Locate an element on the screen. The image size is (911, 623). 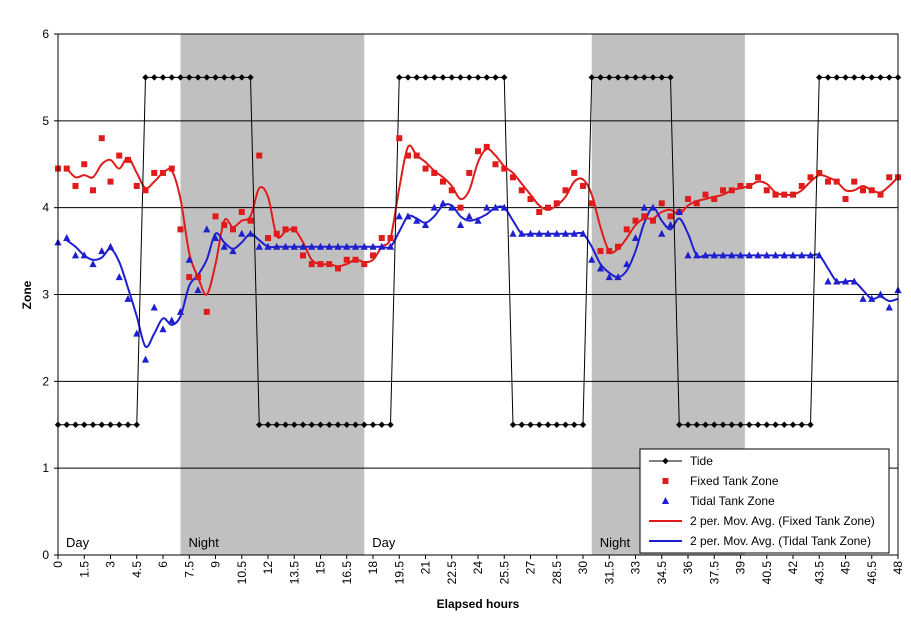
x-tick-label: 30 is located at coordinates (583, 568).